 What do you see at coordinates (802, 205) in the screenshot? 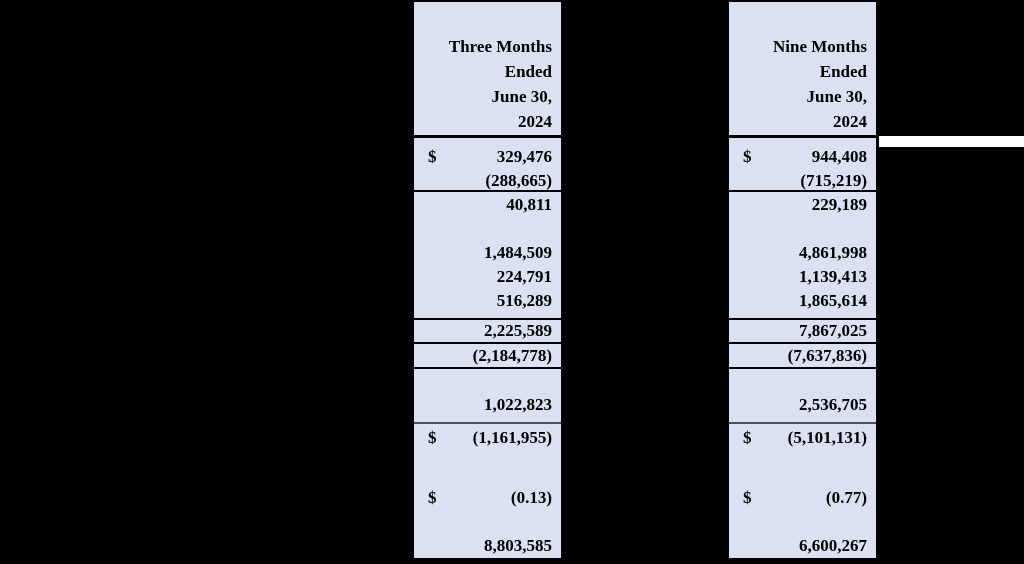
I see `table-row: 229,189` at bounding box center [802, 205].